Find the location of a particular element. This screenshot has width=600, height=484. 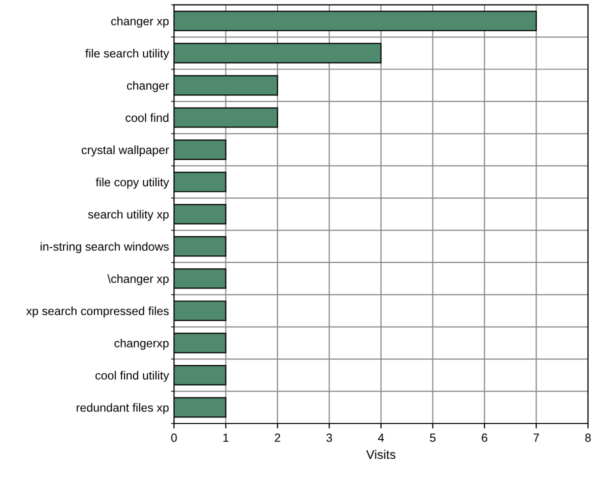

y-tick-label: xp search compressed files is located at coordinates (97, 312).